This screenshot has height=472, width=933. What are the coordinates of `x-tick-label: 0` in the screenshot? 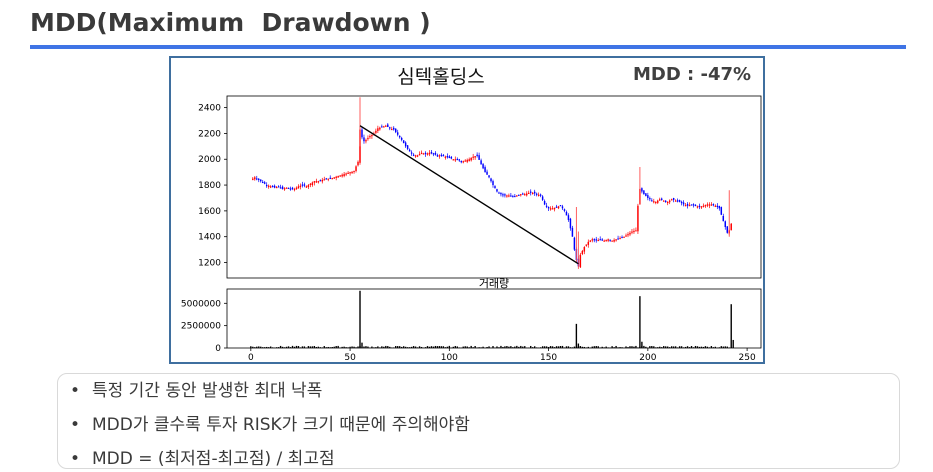 It's located at (251, 357).